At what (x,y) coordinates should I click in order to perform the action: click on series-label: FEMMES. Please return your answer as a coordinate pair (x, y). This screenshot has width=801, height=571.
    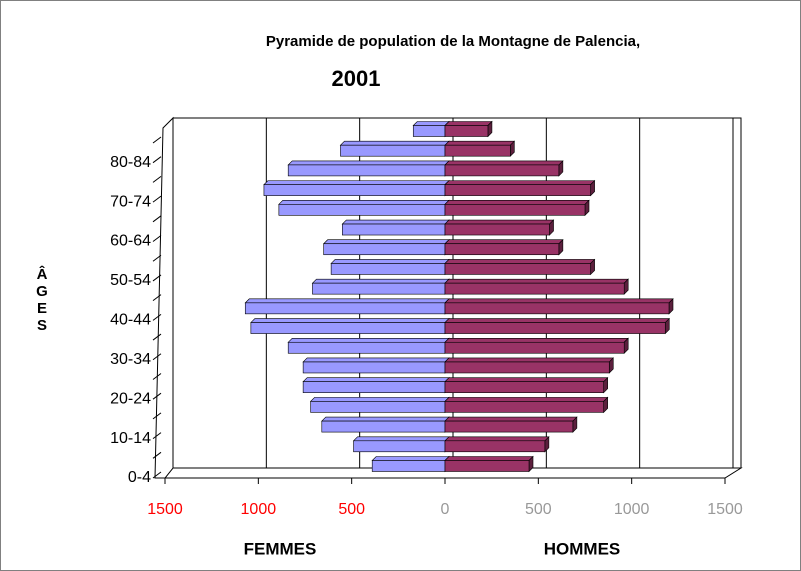
    Looking at the image, I should click on (280, 548).